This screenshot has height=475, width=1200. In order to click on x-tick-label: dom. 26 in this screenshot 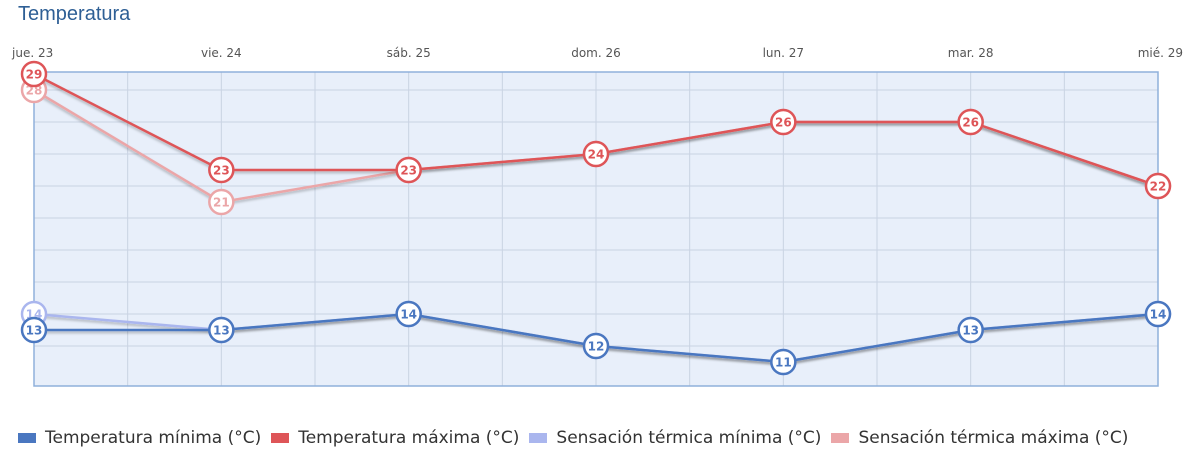, I will do `click(596, 53)`.